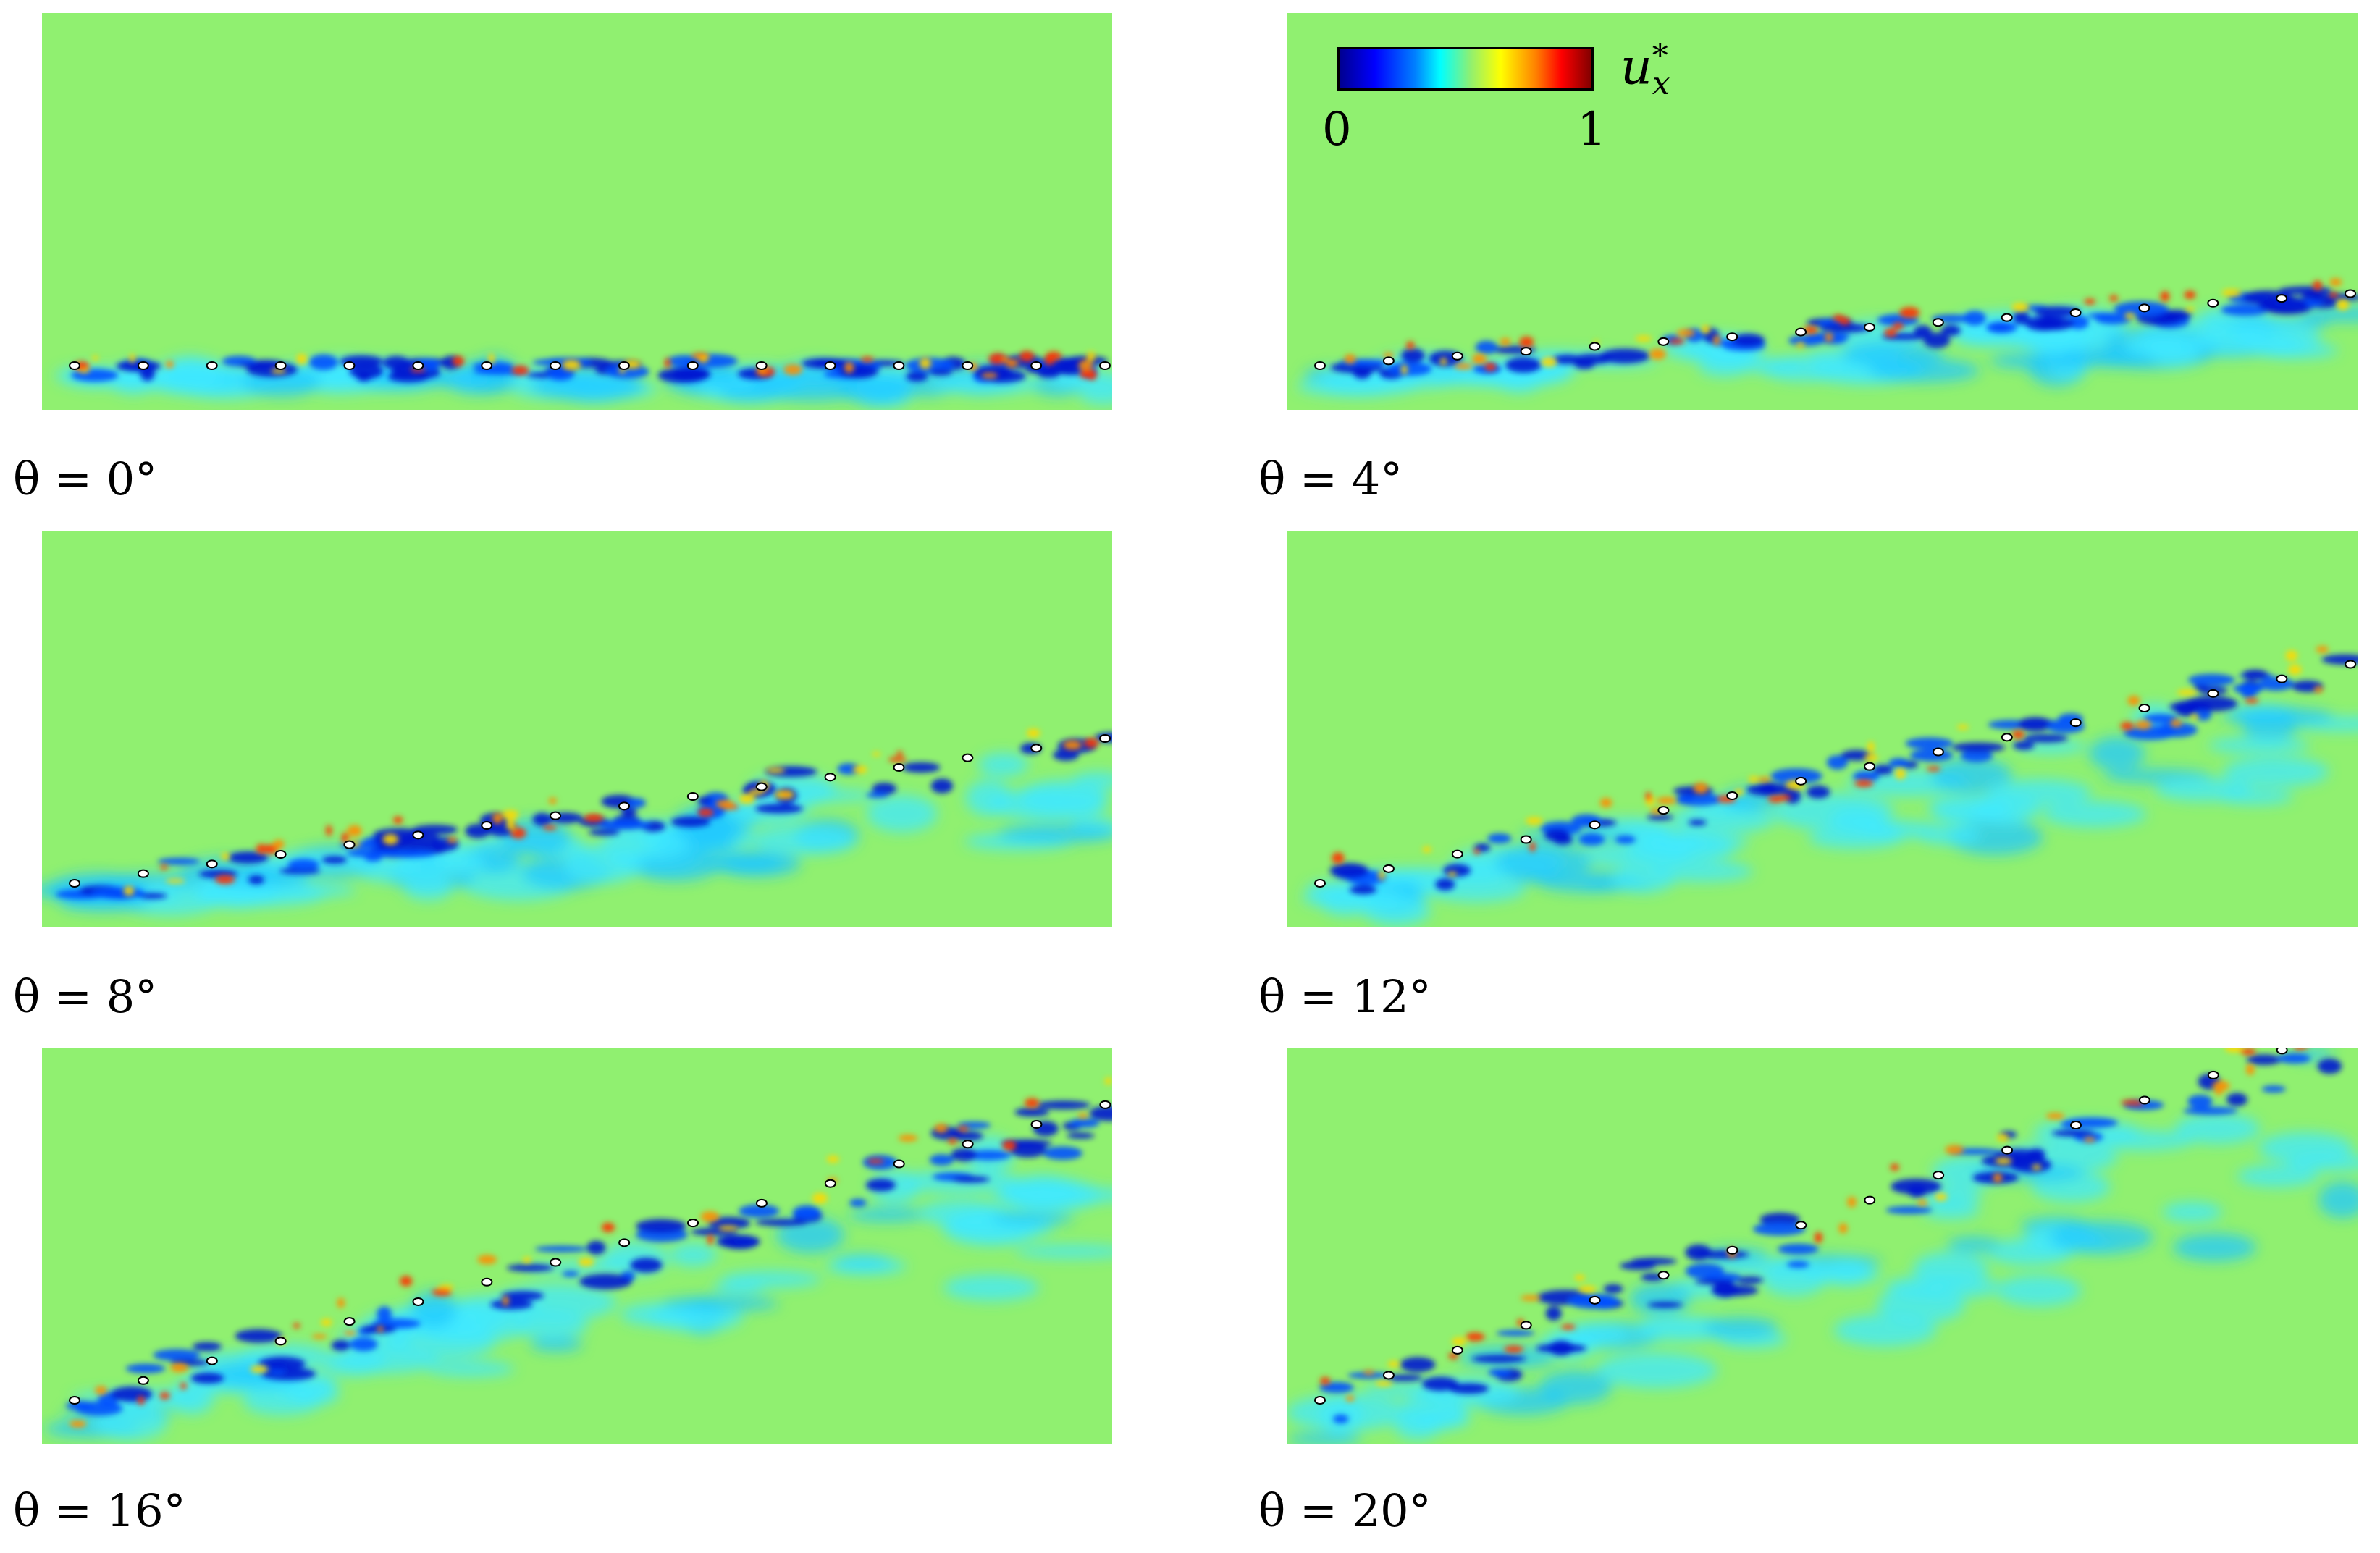 The image size is (2380, 1553). What do you see at coordinates (1344, 996) in the screenshot?
I see `angle-caption: θ = 12°` at bounding box center [1344, 996].